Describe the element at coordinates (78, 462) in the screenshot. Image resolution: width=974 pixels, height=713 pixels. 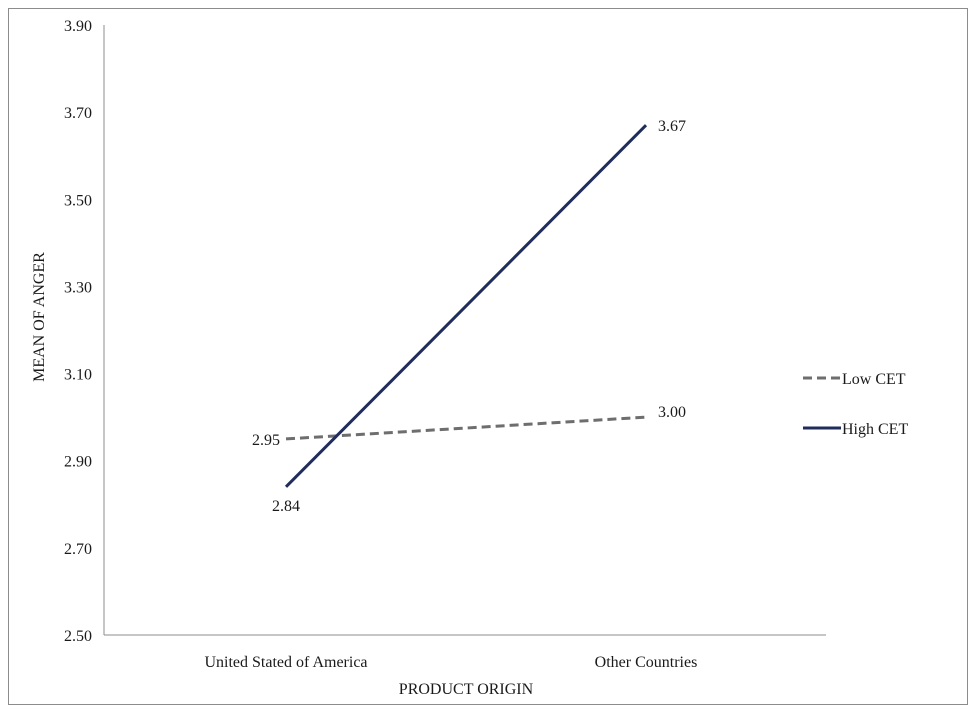
I see `y-tick-label: 2.90` at that location.